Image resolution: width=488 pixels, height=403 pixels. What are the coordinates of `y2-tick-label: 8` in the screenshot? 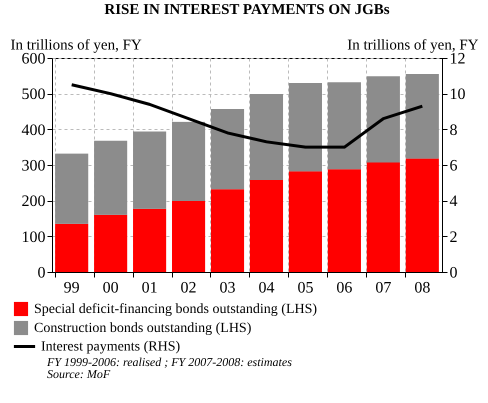 It's located at (454, 130).